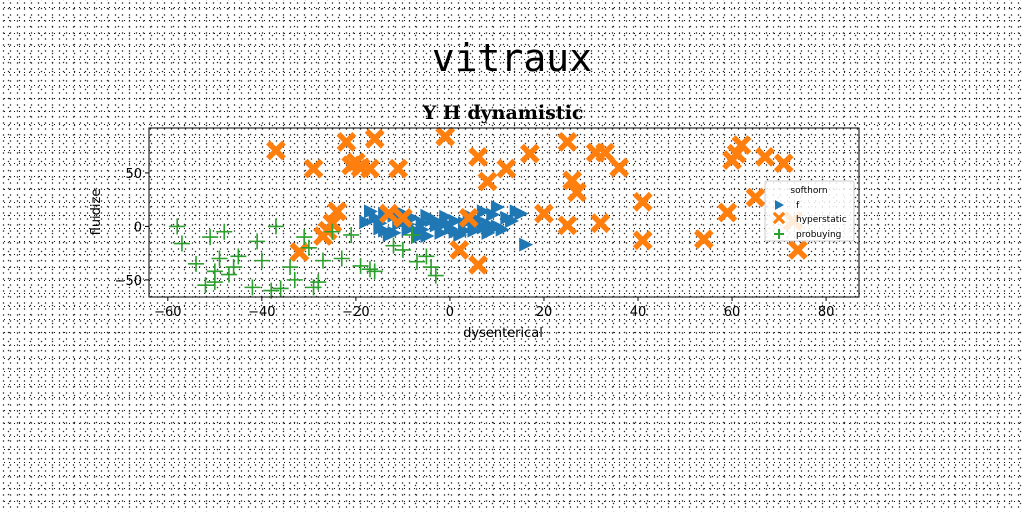  Describe the element at coordinates (138, 227) in the screenshot. I see `y-tick-label: 0` at that location.